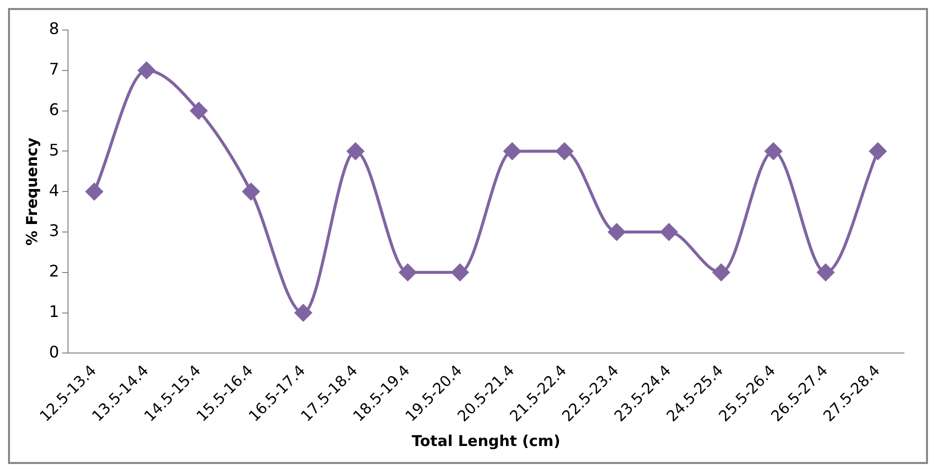 The height and width of the screenshot is (474, 940). I want to click on y-tick-label: 0, so click(54, 352).